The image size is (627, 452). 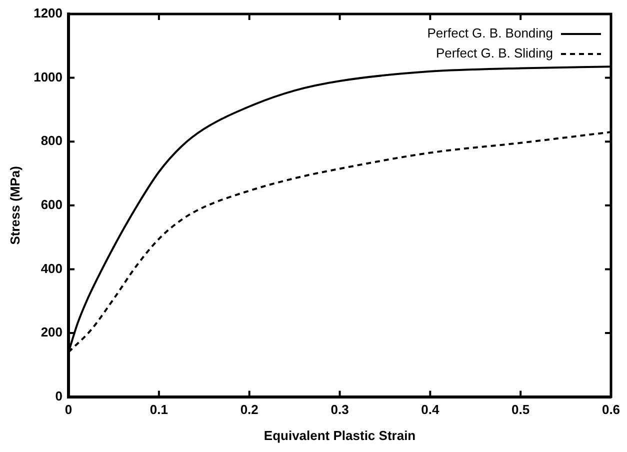 I want to click on legend-label: Perfect G. B. Bonding, so click(x=490, y=33).